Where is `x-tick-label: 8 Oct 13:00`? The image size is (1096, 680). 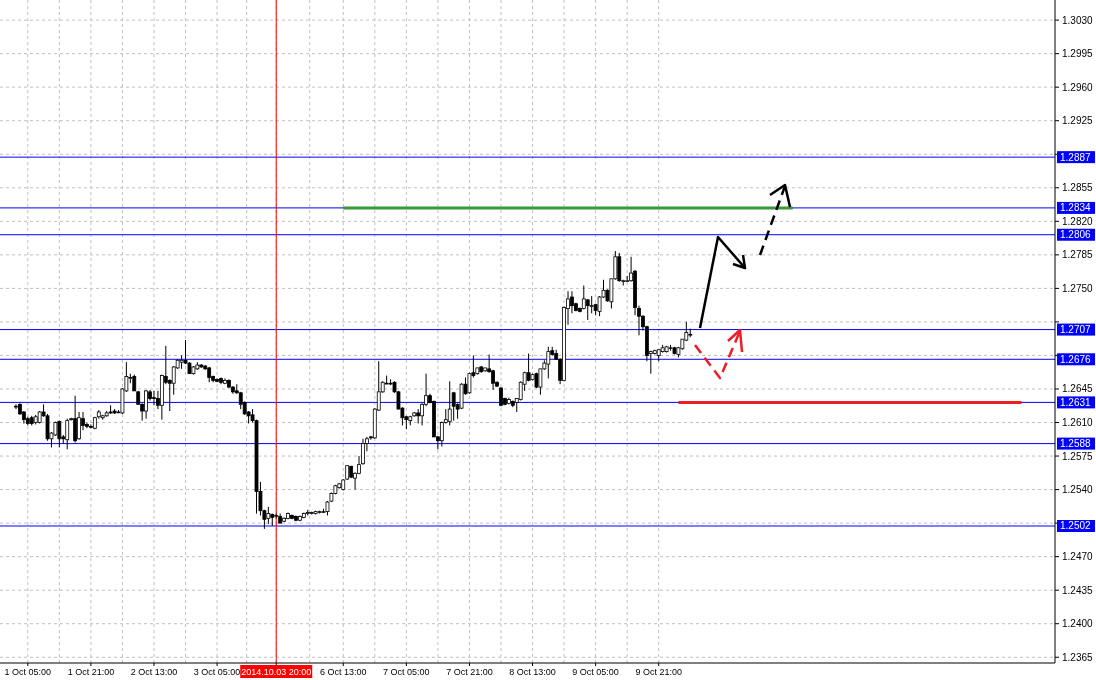 x-tick-label: 8 Oct 13:00 is located at coordinates (532, 672).